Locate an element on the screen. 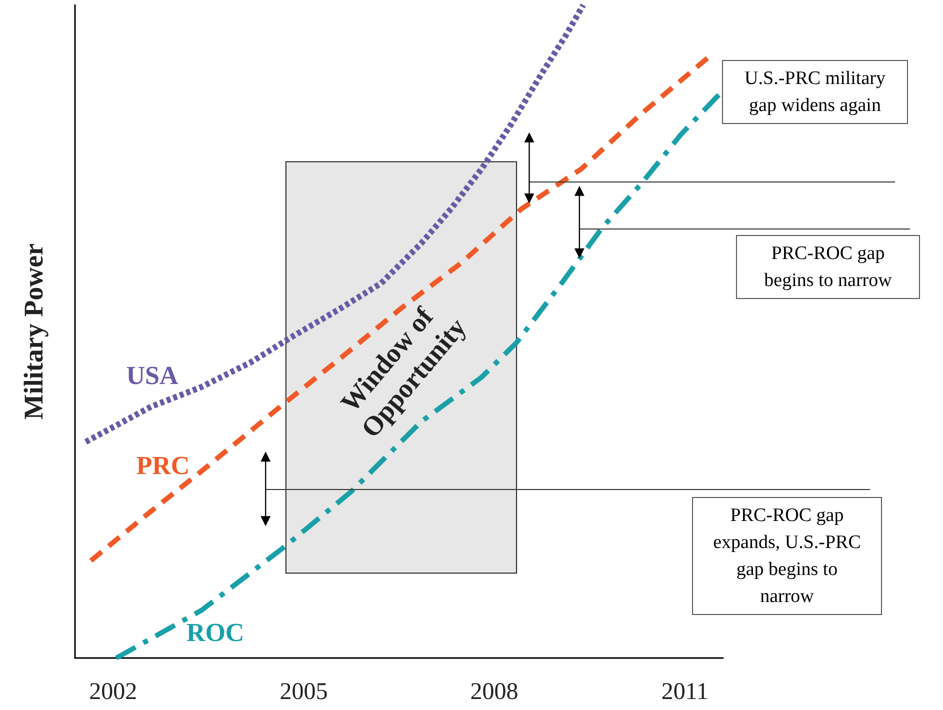 This screenshot has width=943, height=710. series-label: USA is located at coordinates (152, 375).